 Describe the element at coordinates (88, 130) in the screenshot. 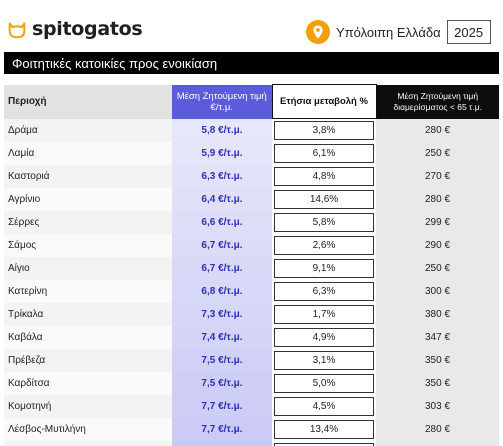

I see `cell-area: Δράμα` at that location.